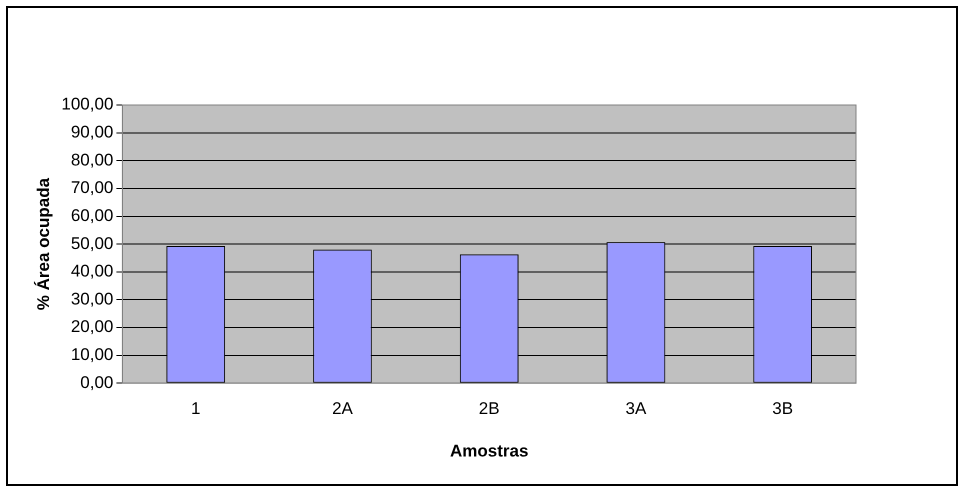  What do you see at coordinates (92, 215) in the screenshot?
I see `y-tick-label: 60,00` at bounding box center [92, 215].